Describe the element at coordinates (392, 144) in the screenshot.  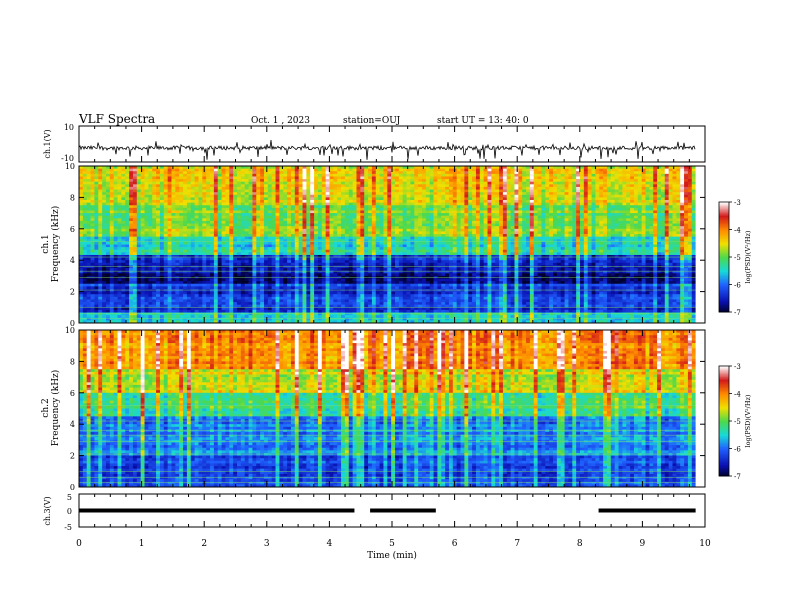
I see `ch1-voltage-ticks` at that location.